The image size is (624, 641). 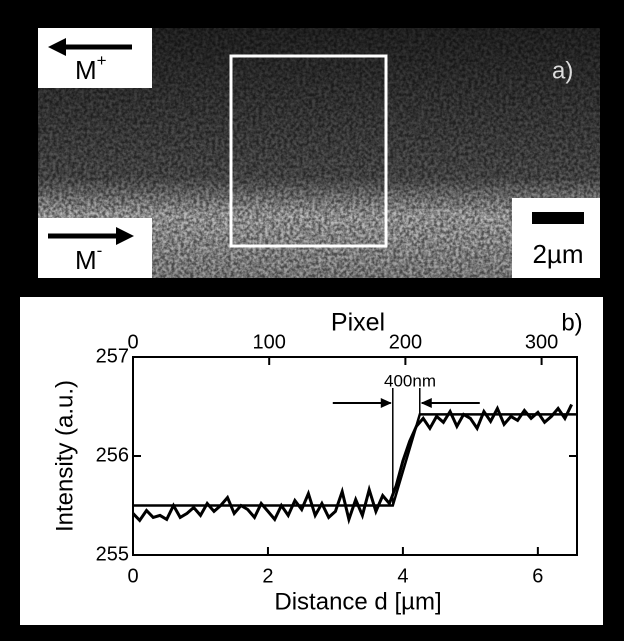 I want to click on scale-box, so click(x=556, y=238).